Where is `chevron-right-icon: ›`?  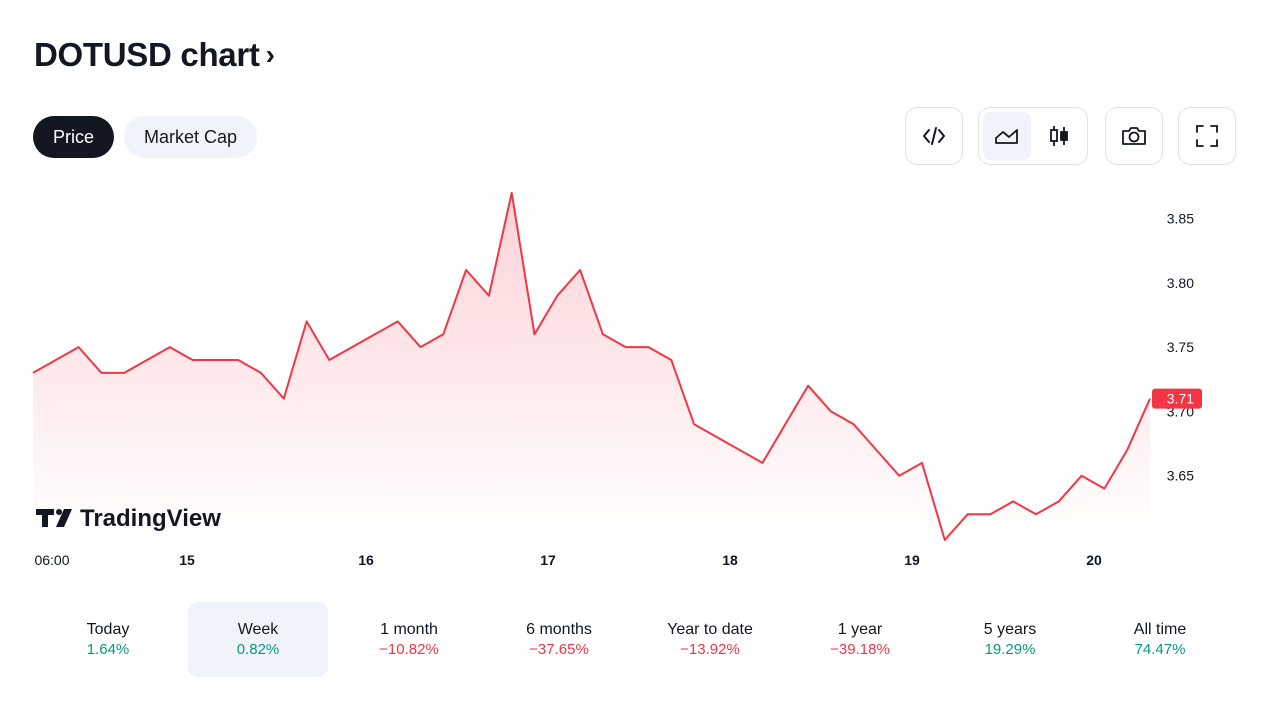
chevron-right-icon: › is located at coordinates (270, 54).